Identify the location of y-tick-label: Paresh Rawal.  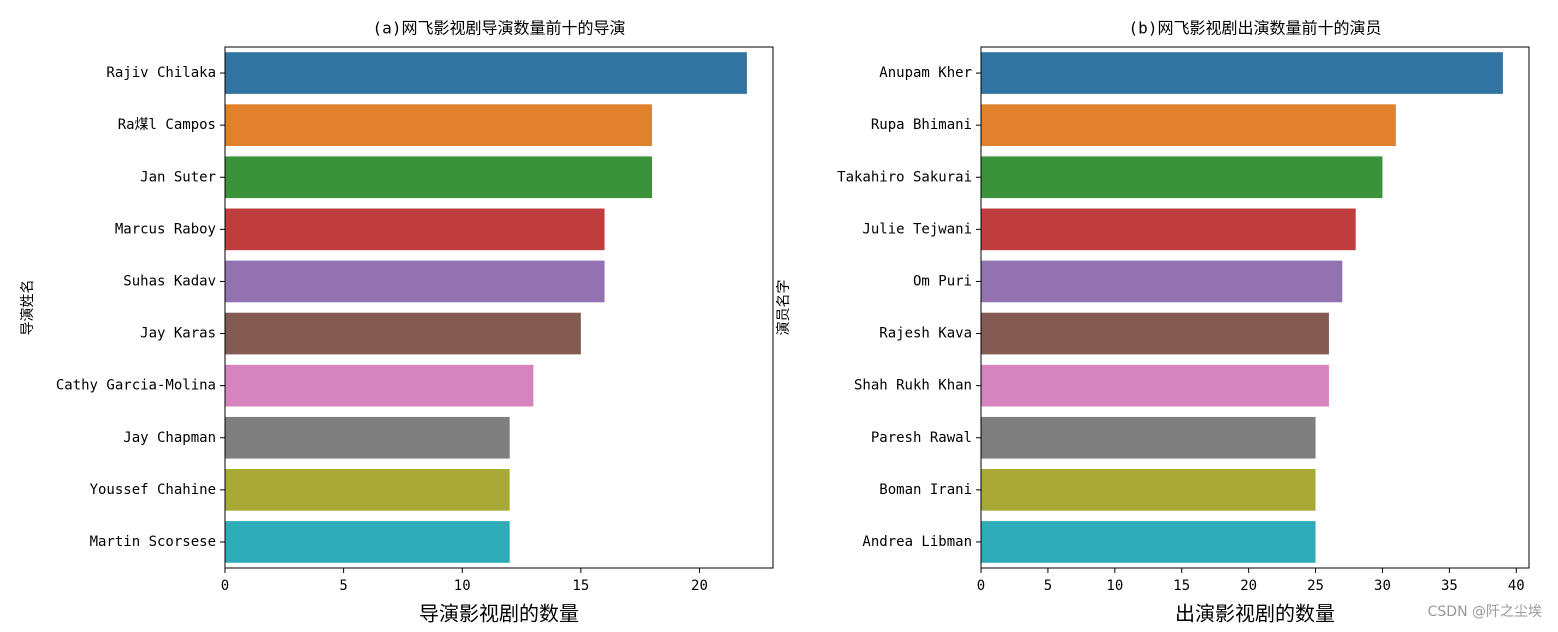
(921, 438).